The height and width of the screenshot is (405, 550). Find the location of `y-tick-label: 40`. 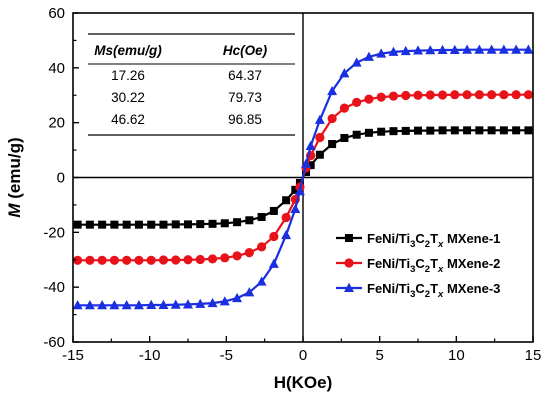

y-tick-label: 40 is located at coordinates (56, 68).